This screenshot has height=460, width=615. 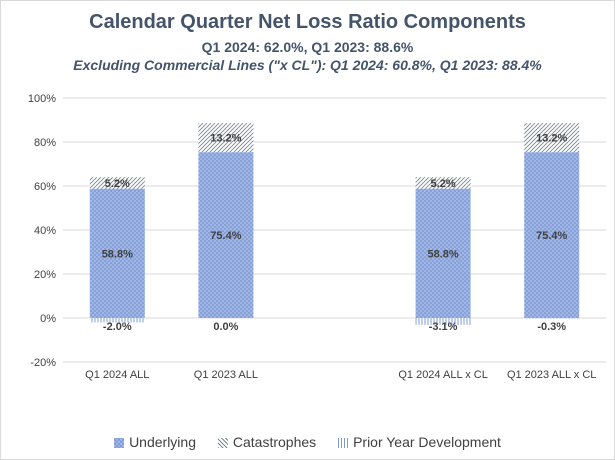 What do you see at coordinates (119, 443) in the screenshot?
I see `legend-swatch-underlying` at bounding box center [119, 443].